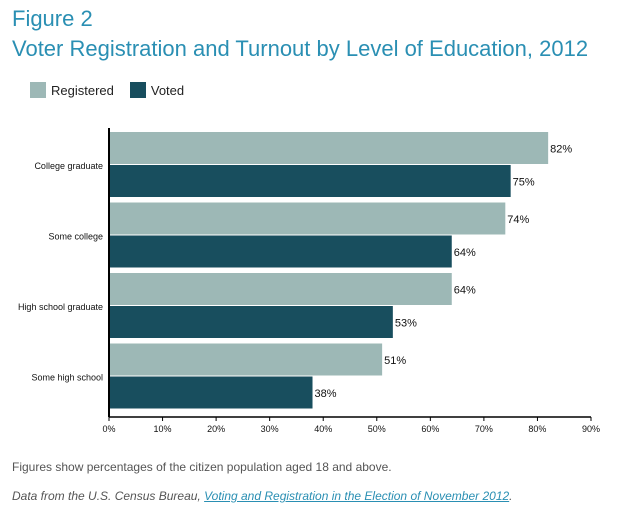 The height and width of the screenshot is (514, 626). Describe the element at coordinates (270, 429) in the screenshot. I see `x-tick-label-30: 30%` at that location.